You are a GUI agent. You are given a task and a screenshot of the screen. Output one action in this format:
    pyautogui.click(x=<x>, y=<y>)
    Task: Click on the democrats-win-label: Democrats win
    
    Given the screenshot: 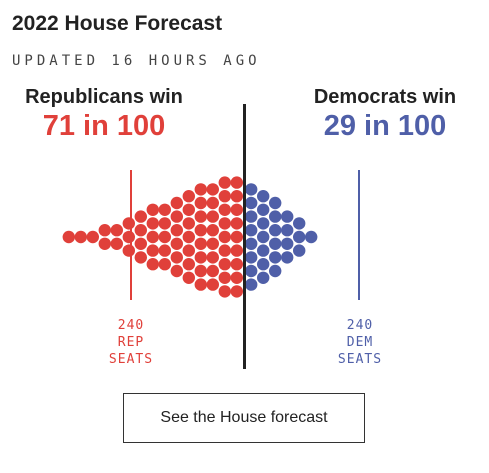 What is the action you would take?
    pyautogui.click(x=385, y=97)
    